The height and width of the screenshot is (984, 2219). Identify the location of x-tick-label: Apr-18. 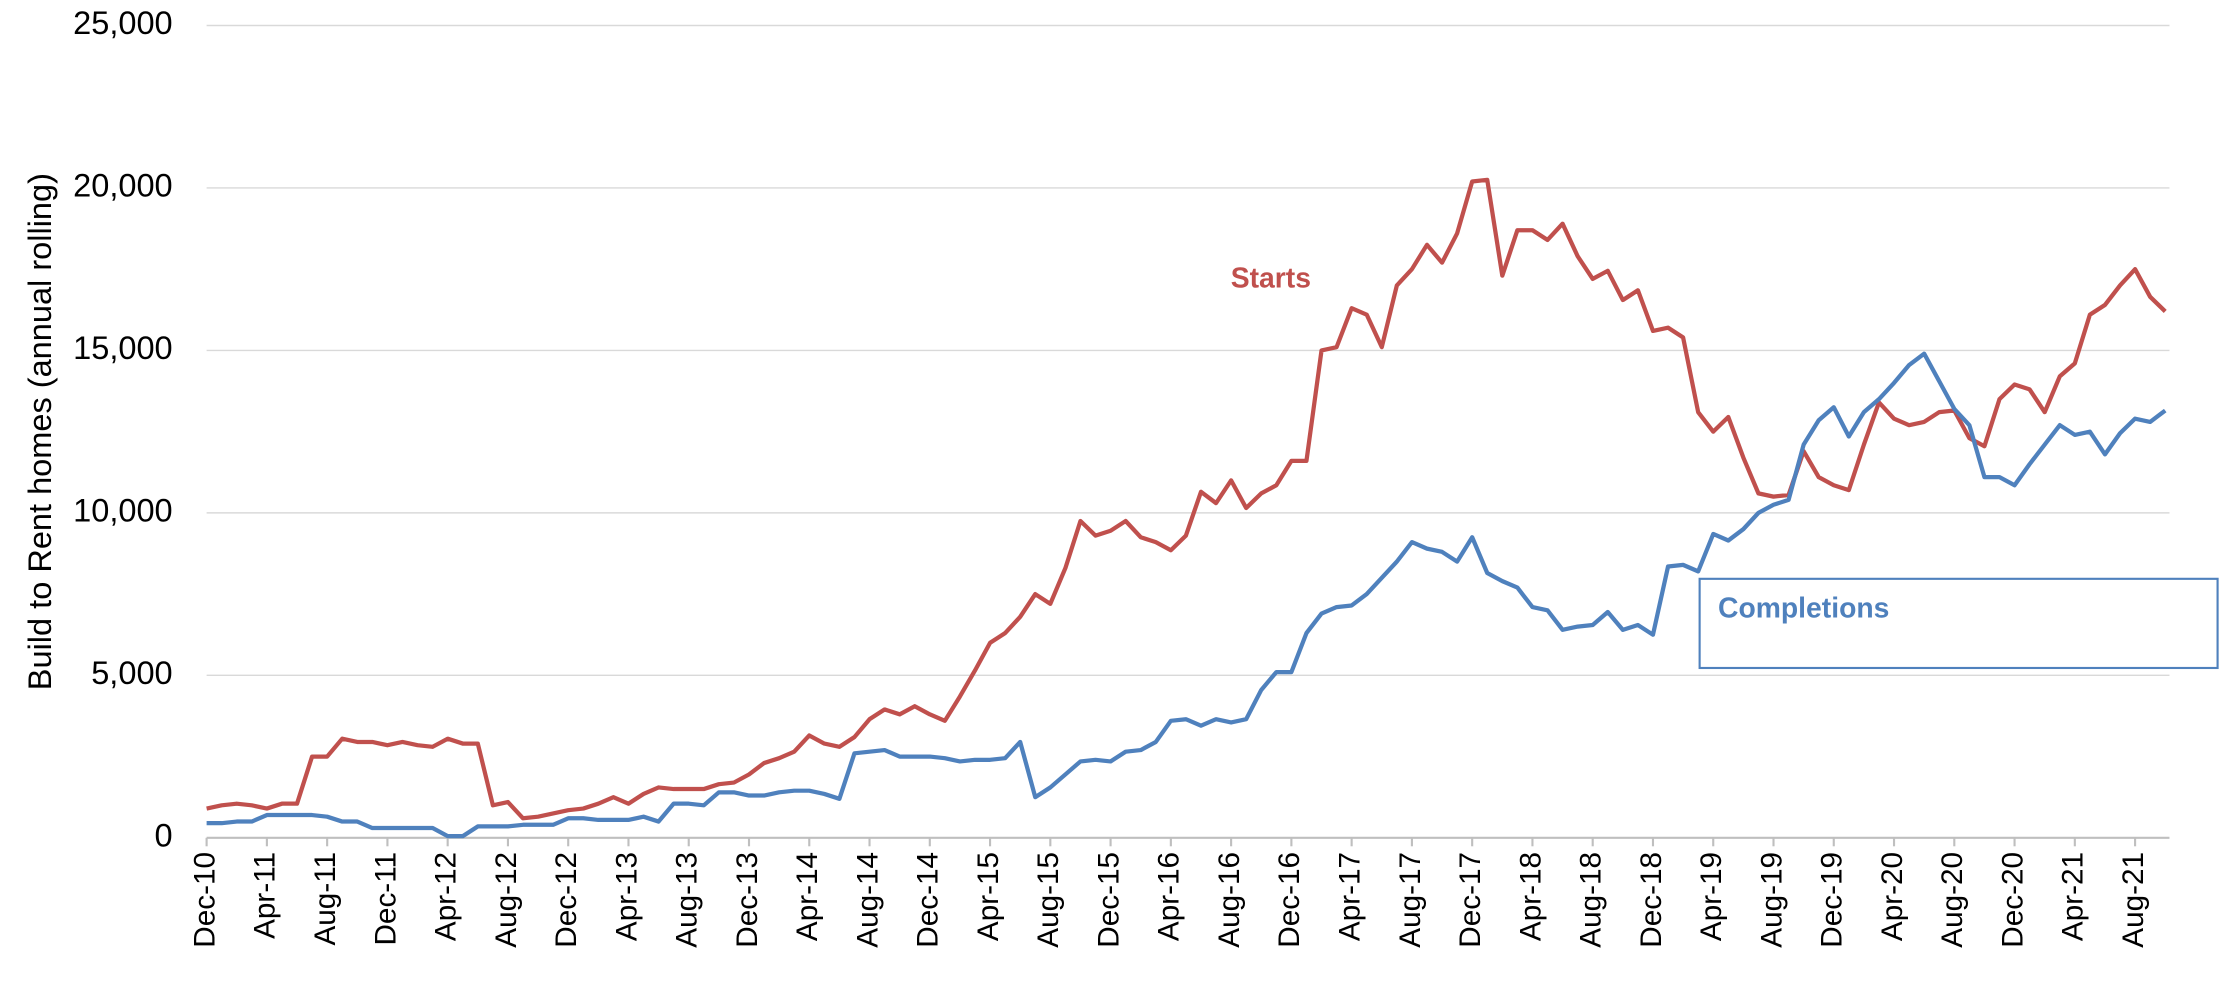
(1530, 896).